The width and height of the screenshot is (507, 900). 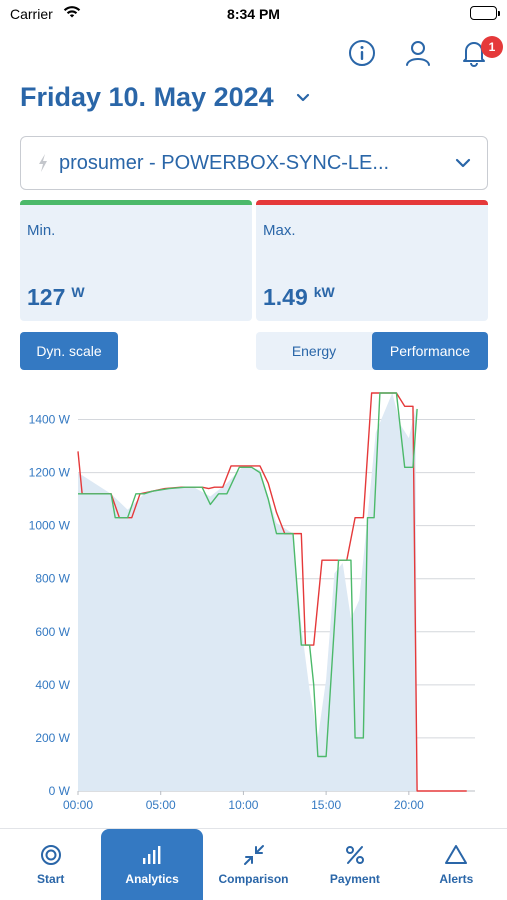 What do you see at coordinates (474, 54) in the screenshot?
I see `bell-icon` at bounding box center [474, 54].